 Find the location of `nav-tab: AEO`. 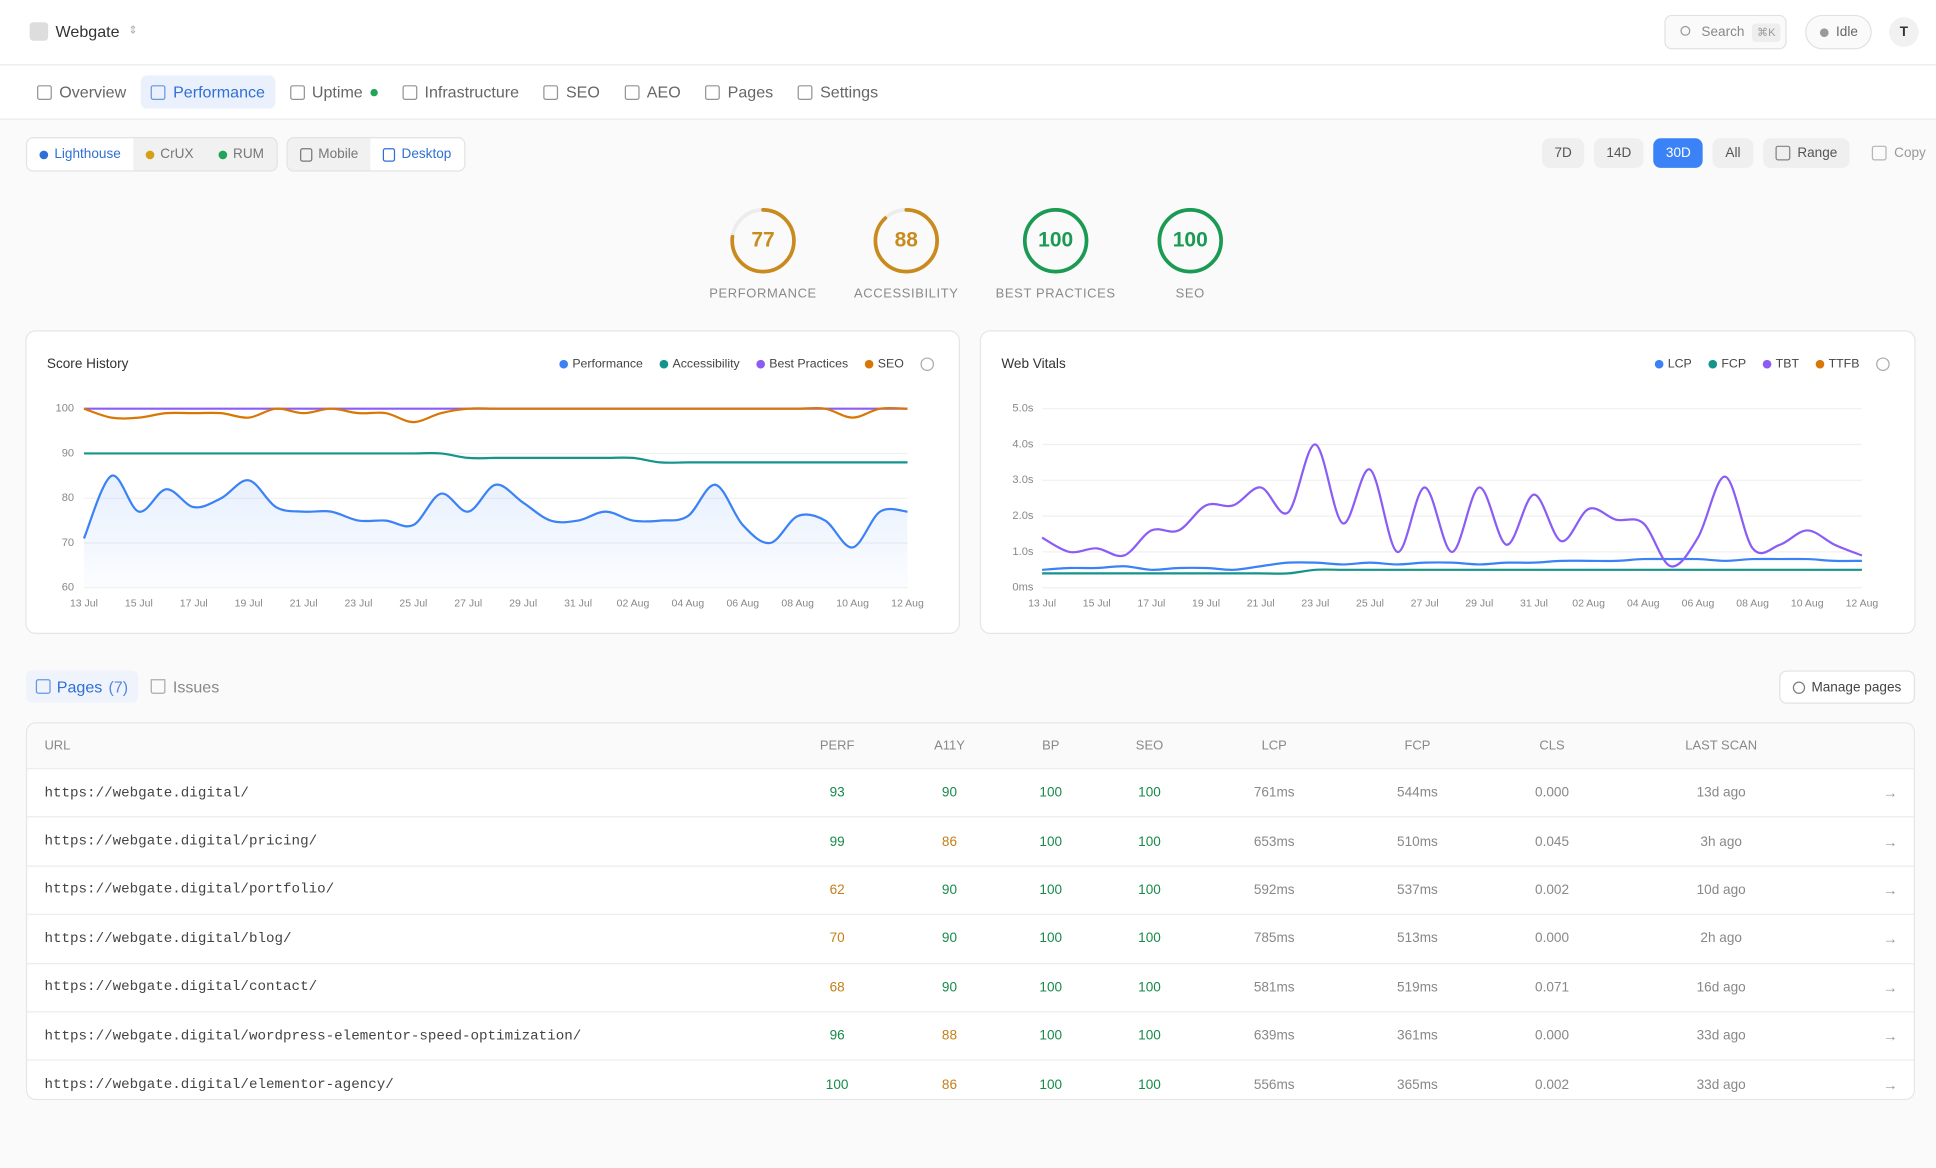

nav-tab: AEO is located at coordinates (653, 91).